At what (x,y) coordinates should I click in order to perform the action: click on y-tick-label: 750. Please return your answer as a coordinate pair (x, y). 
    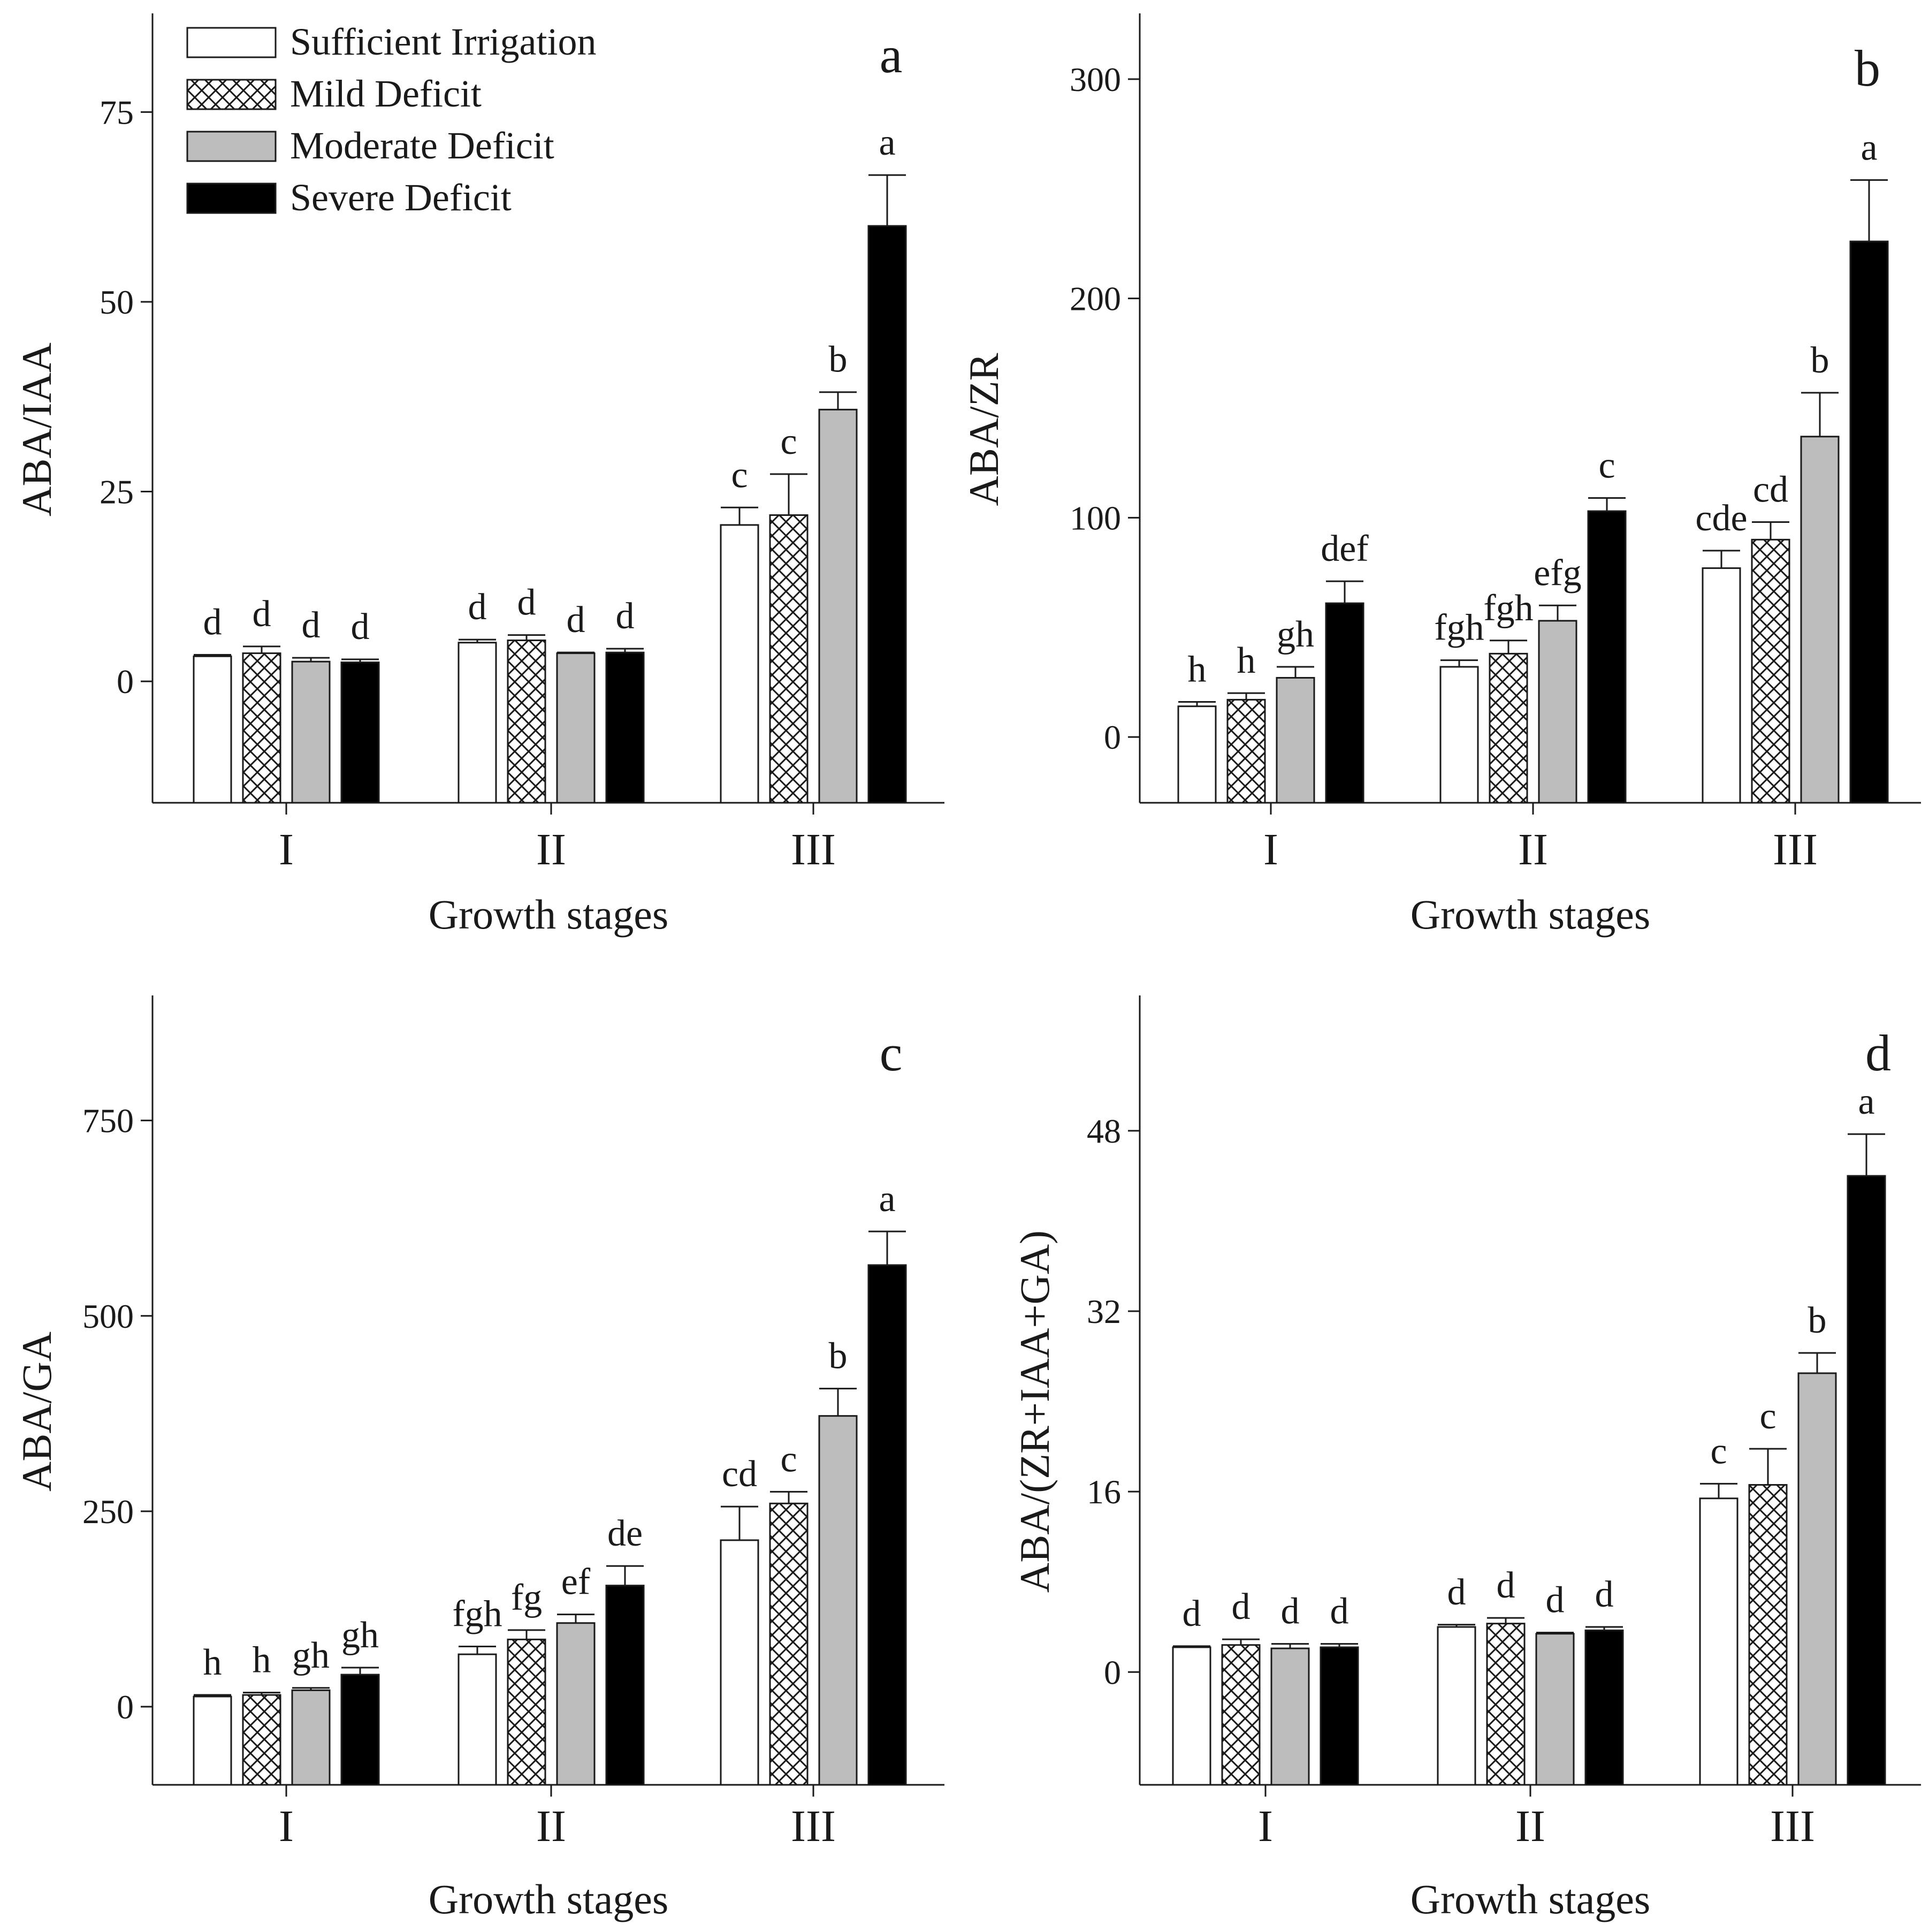
    Looking at the image, I should click on (108, 1121).